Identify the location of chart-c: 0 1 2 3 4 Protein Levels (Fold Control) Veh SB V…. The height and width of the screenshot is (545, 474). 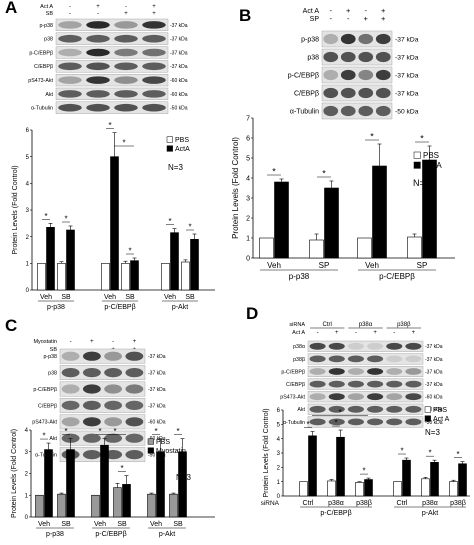
(113, 482).